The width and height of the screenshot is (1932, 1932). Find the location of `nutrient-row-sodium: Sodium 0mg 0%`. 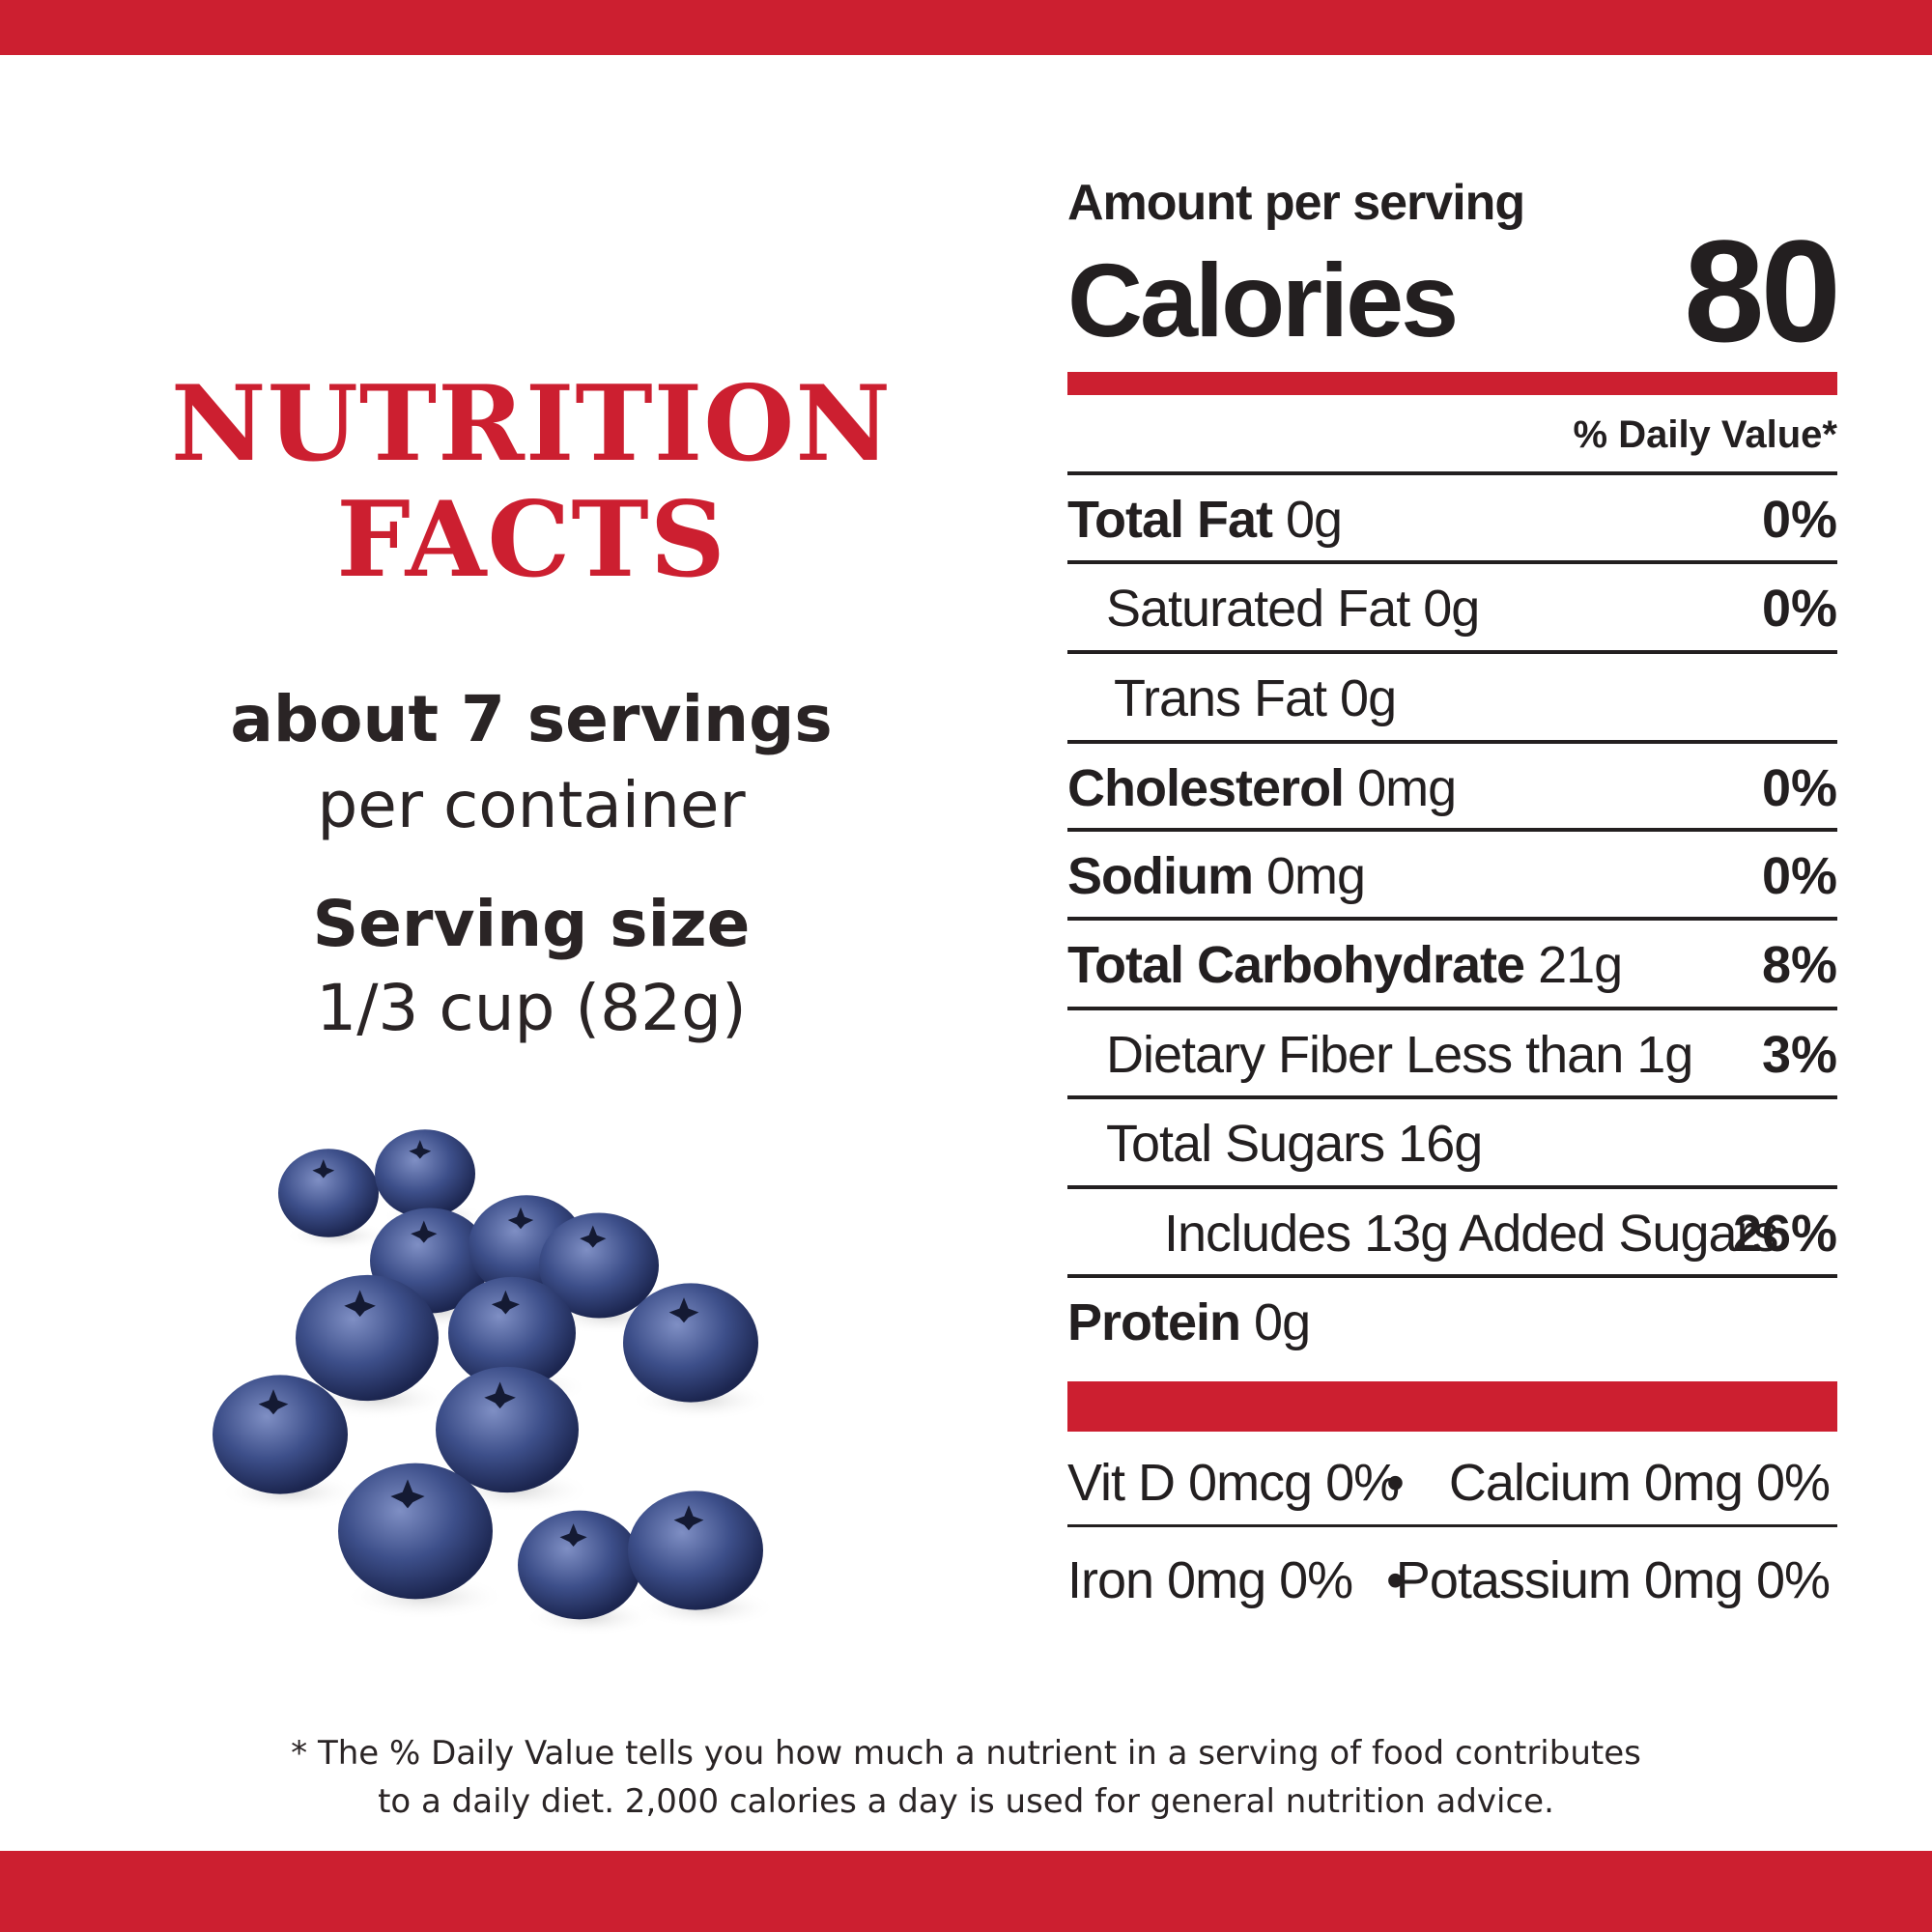

nutrient-row-sodium: Sodium 0mg 0% is located at coordinates (1452, 874).